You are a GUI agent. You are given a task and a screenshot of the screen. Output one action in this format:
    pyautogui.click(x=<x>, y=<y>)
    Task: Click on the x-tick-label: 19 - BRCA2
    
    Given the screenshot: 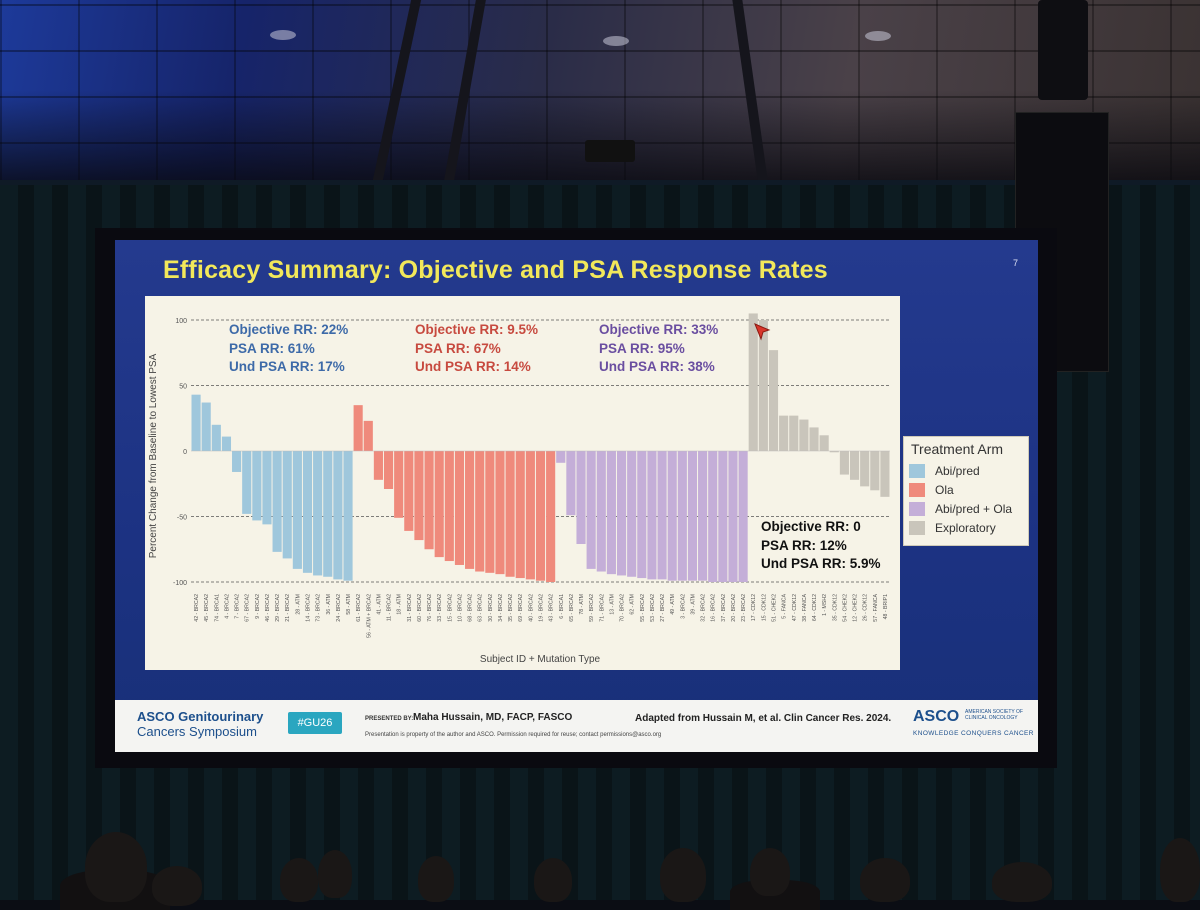 What is the action you would take?
    pyautogui.click(x=542, y=608)
    